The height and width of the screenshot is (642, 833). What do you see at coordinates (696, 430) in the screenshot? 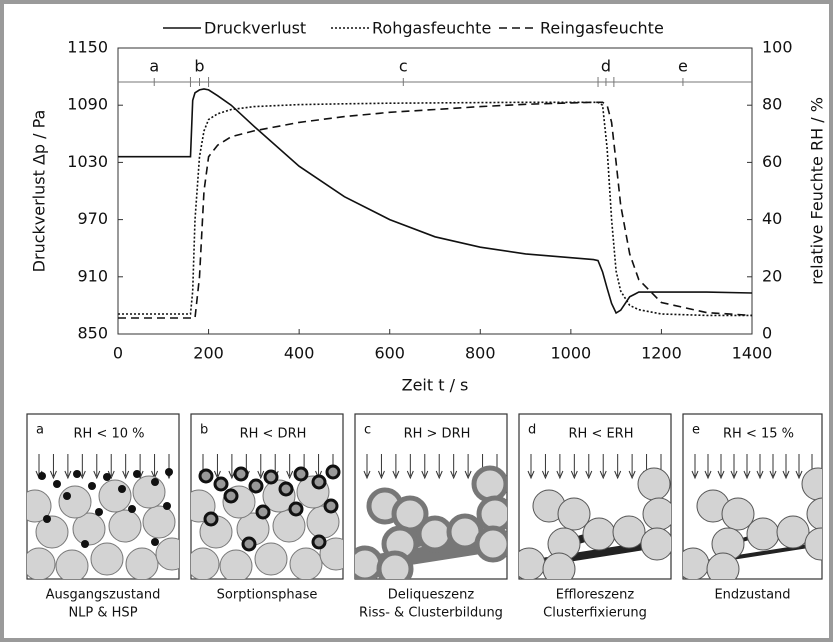
I see `panel-letter: e` at bounding box center [696, 430].